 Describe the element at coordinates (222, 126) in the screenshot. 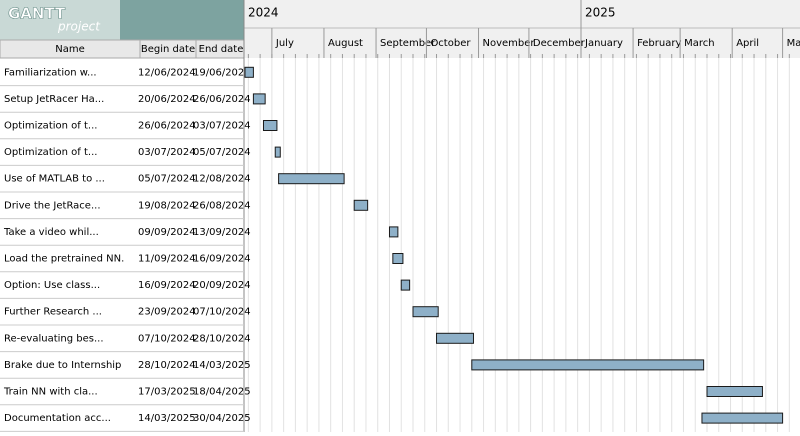

I see `end-date: 03/07/2024` at that location.